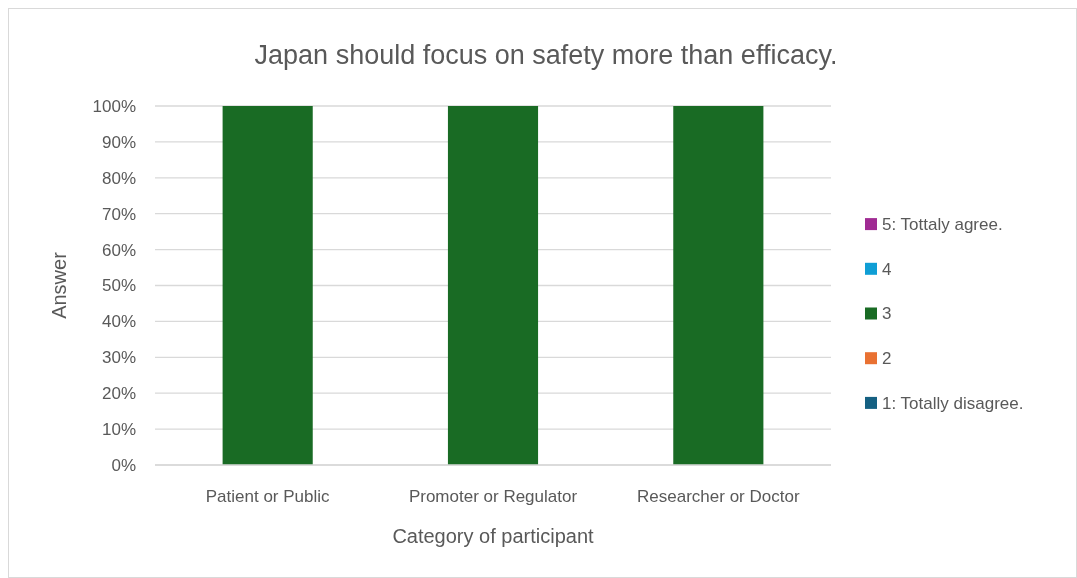 The height and width of the screenshot is (578, 1077). I want to click on legend-label: 1: Totally disagree., so click(953, 403).